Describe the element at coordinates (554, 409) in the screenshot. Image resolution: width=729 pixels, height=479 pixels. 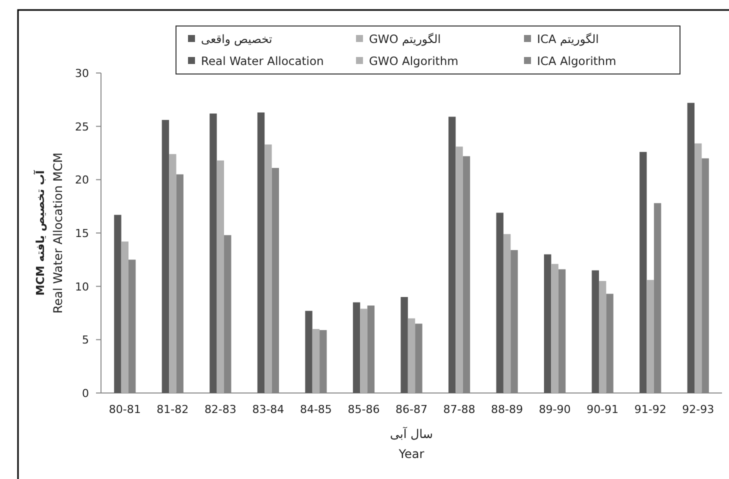
I see `x-tick-label: 89-90` at that location.